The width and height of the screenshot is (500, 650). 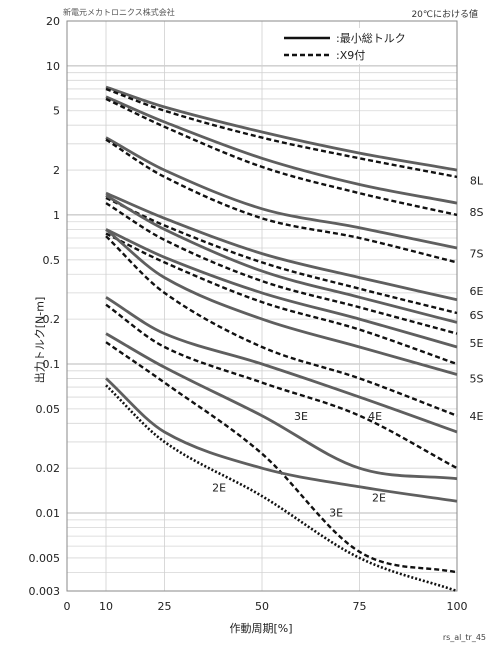 I want to click on y-tick-label: 0.1, so click(x=52, y=364).